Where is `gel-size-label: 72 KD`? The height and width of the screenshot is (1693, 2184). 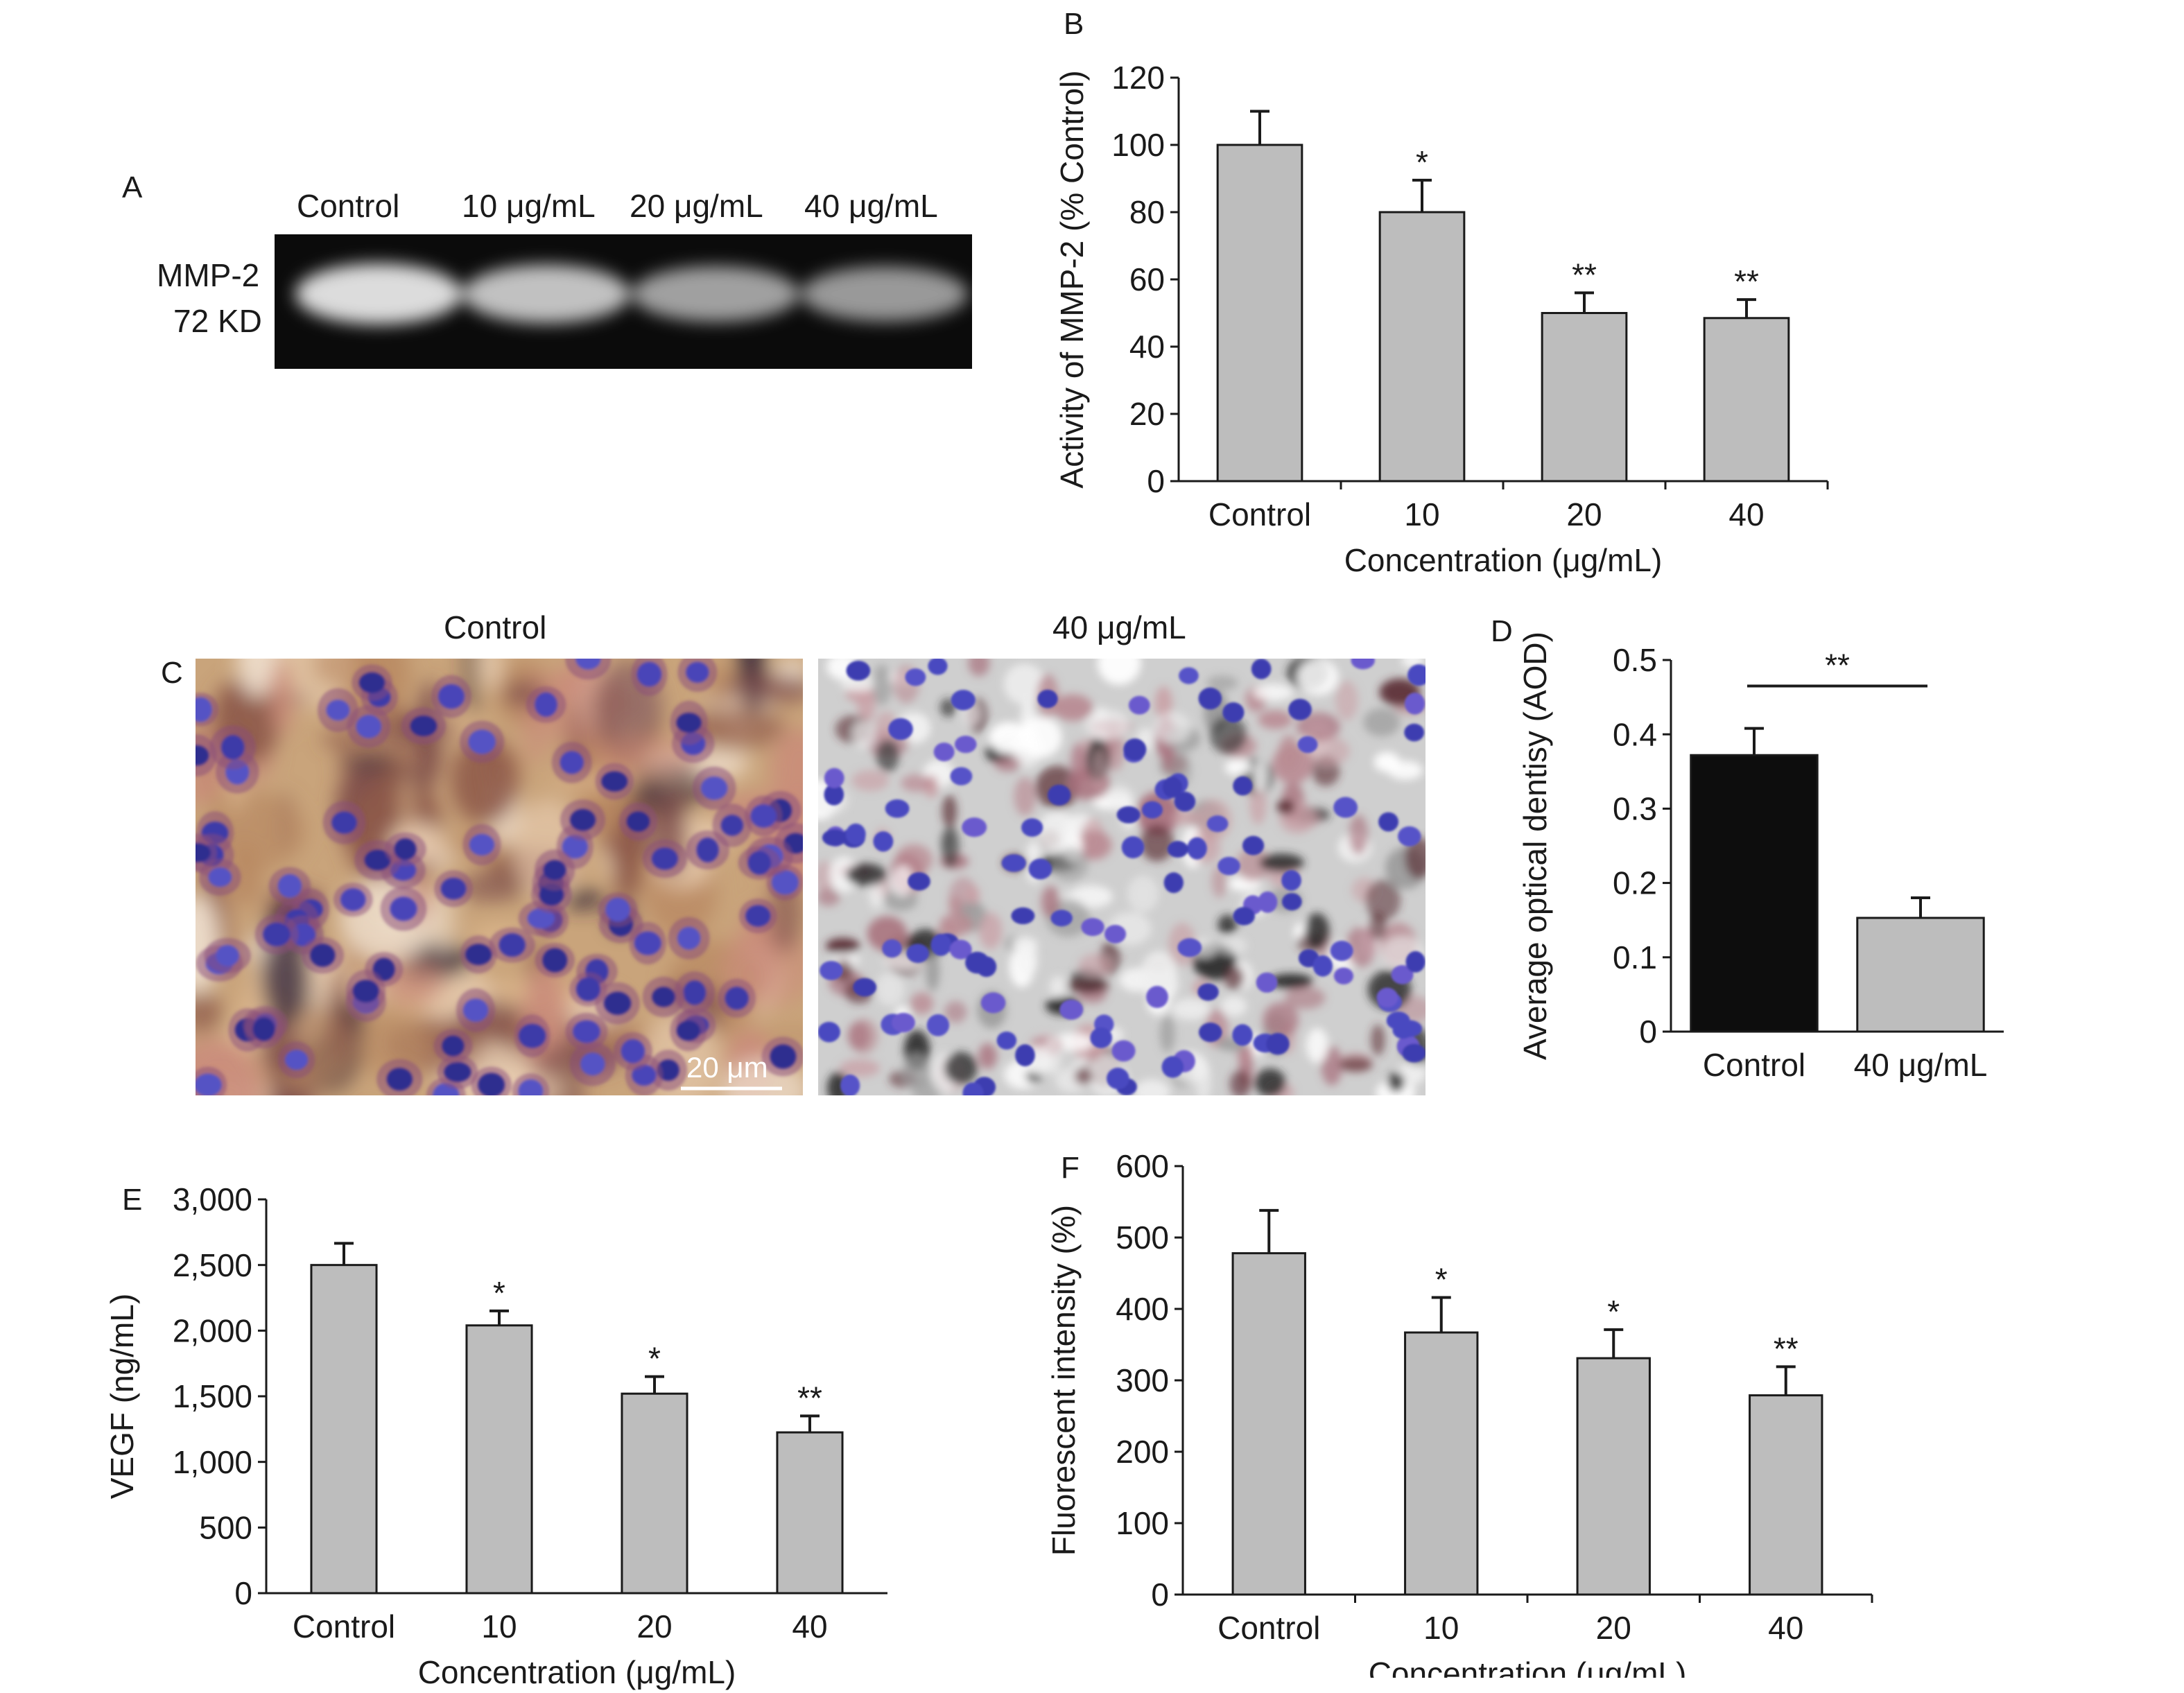 gel-size-label: 72 KD is located at coordinates (218, 321).